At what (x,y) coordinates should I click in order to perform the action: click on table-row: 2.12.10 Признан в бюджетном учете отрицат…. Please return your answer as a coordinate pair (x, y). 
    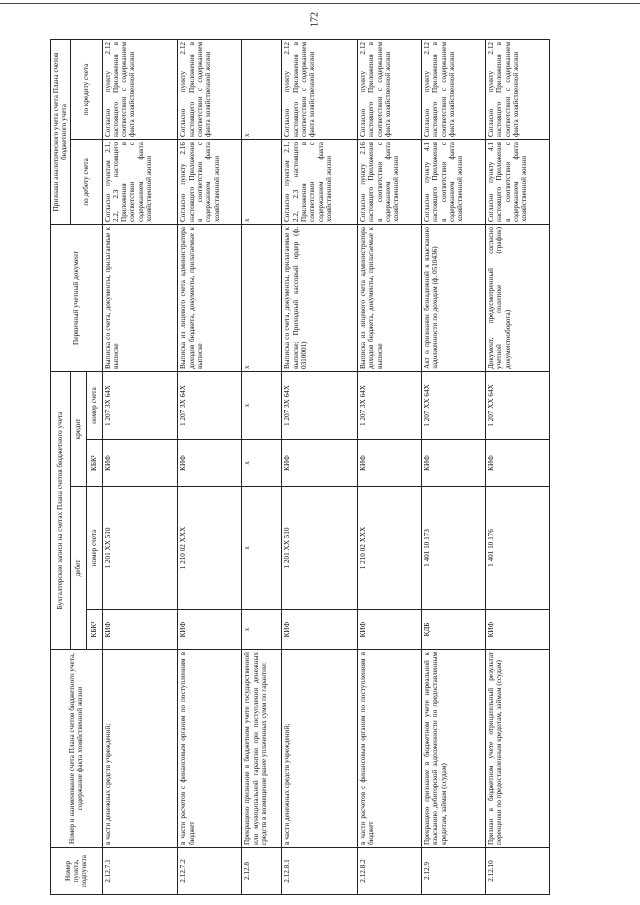
    Looking at the image, I should click on (517, 467).